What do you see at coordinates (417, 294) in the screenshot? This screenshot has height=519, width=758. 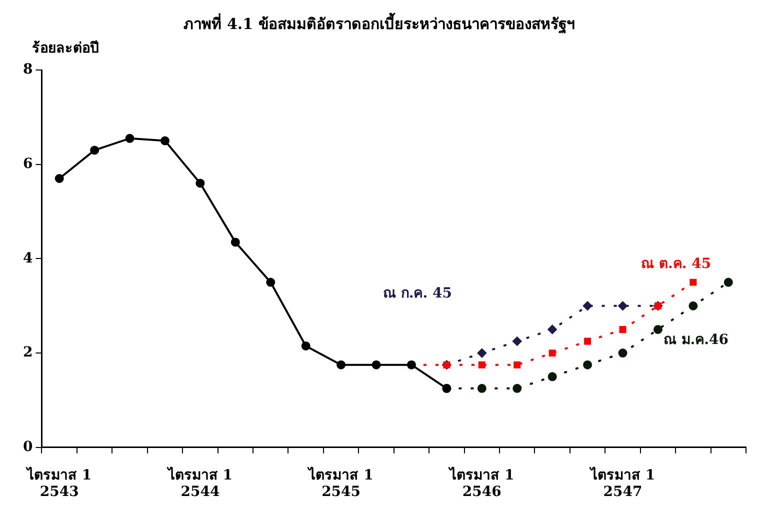 I see `text: ณ ก.ค. 45` at bounding box center [417, 294].